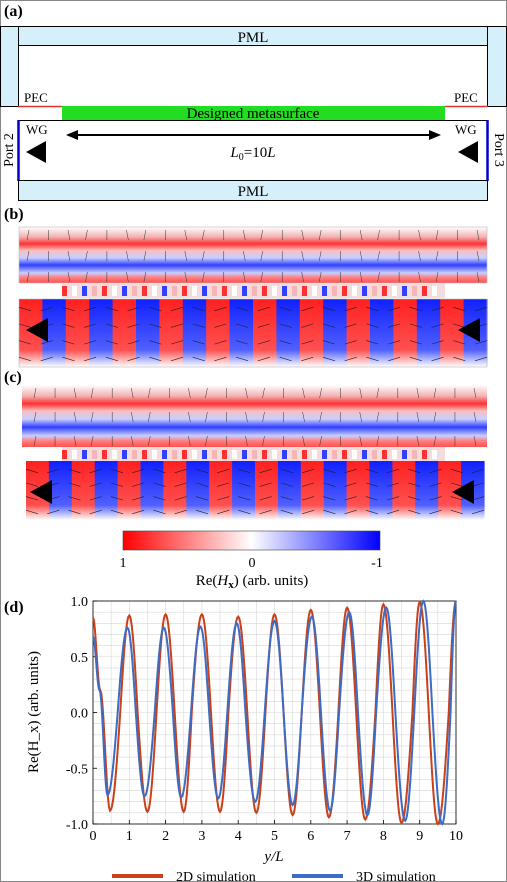 The image size is (507, 882). Describe the element at coordinates (238, 836) in the screenshot. I see `x-tick-label: 4` at that location.